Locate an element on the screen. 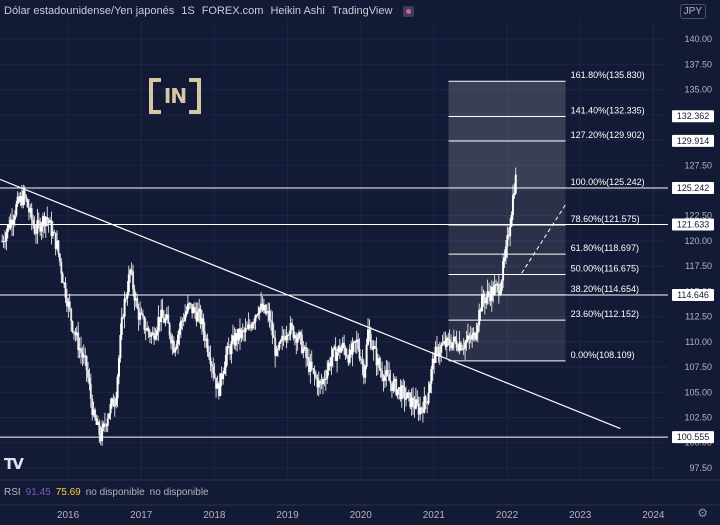 The width and height of the screenshot is (720, 525). interval-label: 1S is located at coordinates (188, 11).